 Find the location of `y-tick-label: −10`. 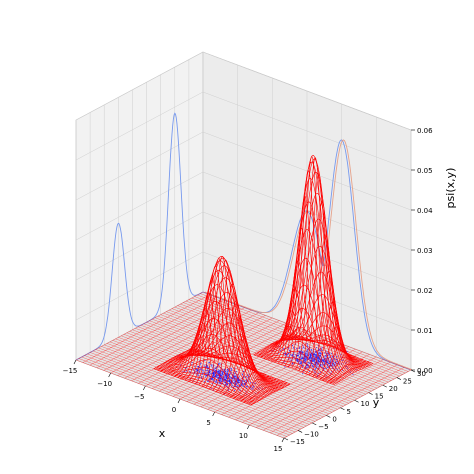

y-tick-label: −10 is located at coordinates (311, 434).